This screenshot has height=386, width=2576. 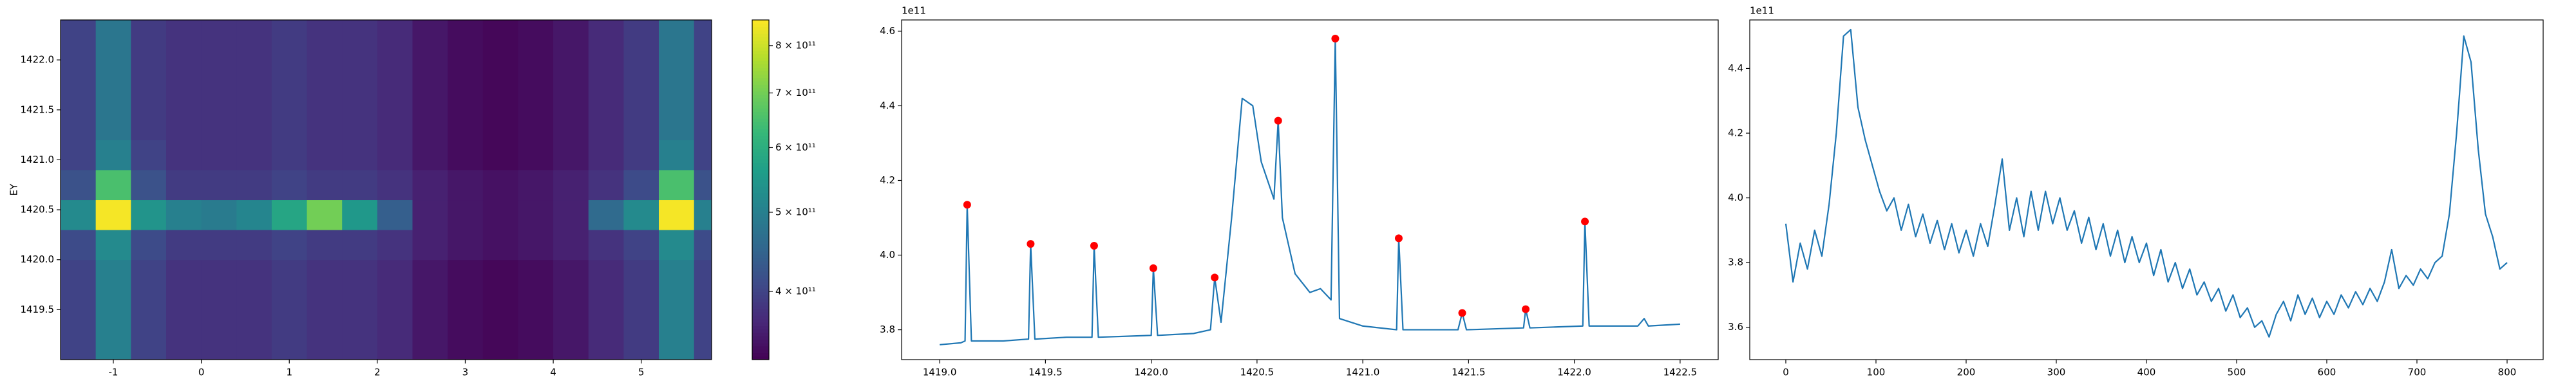 I want to click on y-tick-label: 1419.5, so click(x=38, y=309).